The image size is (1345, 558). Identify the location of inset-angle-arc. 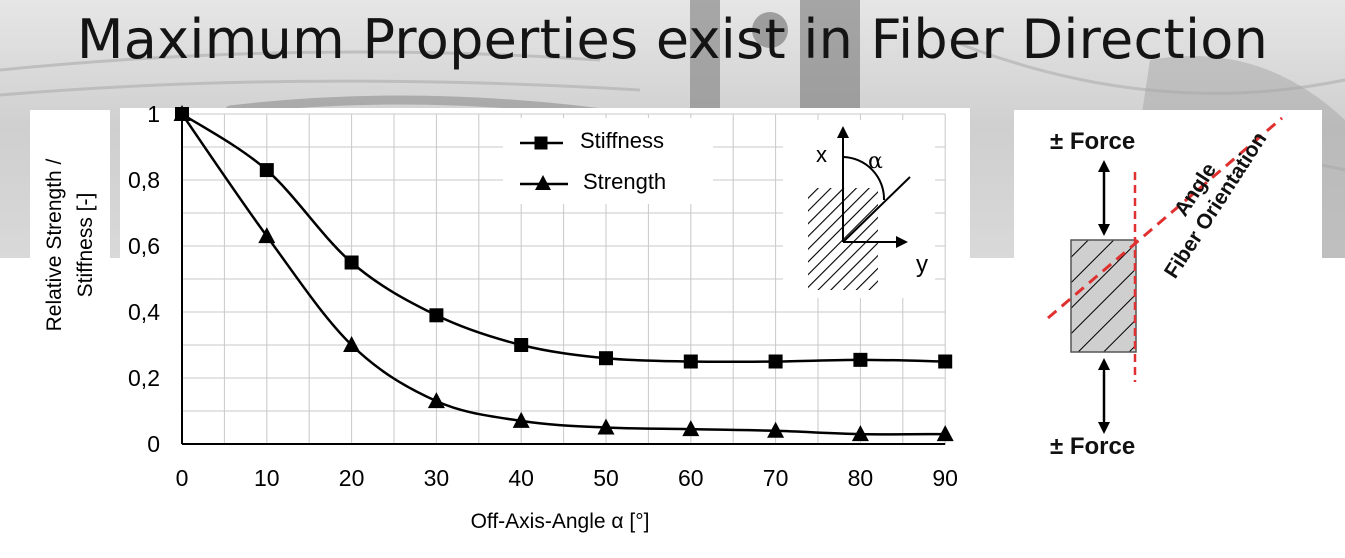
(864, 178).